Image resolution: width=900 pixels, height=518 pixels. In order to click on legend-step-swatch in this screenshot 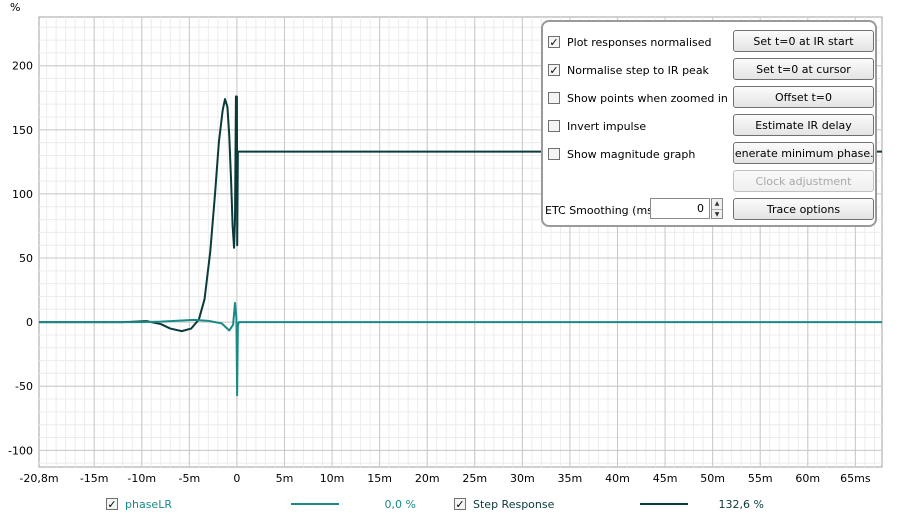, I will do `click(664, 504)`.